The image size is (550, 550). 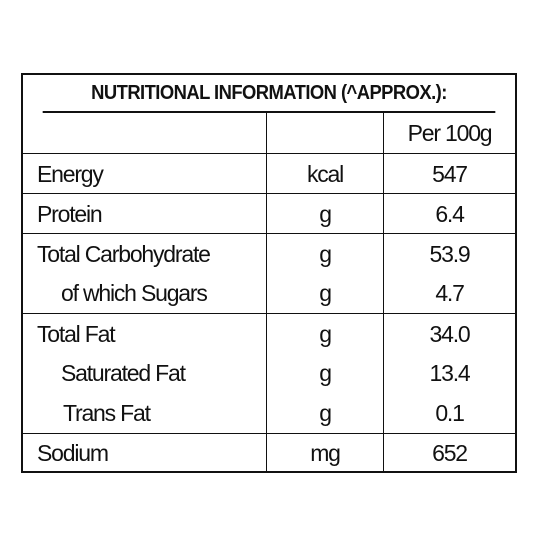 What do you see at coordinates (450, 292) in the screenshot?
I see `nutrient-value: 4.7` at bounding box center [450, 292].